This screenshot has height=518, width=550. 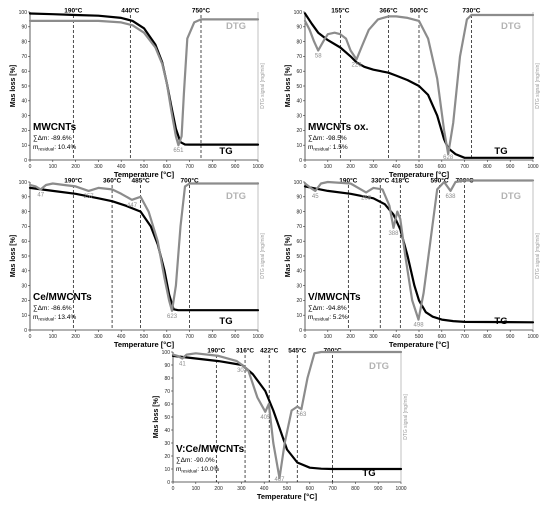 I want to click on sample-name: Ce/MWCNTs, so click(x=62, y=297).